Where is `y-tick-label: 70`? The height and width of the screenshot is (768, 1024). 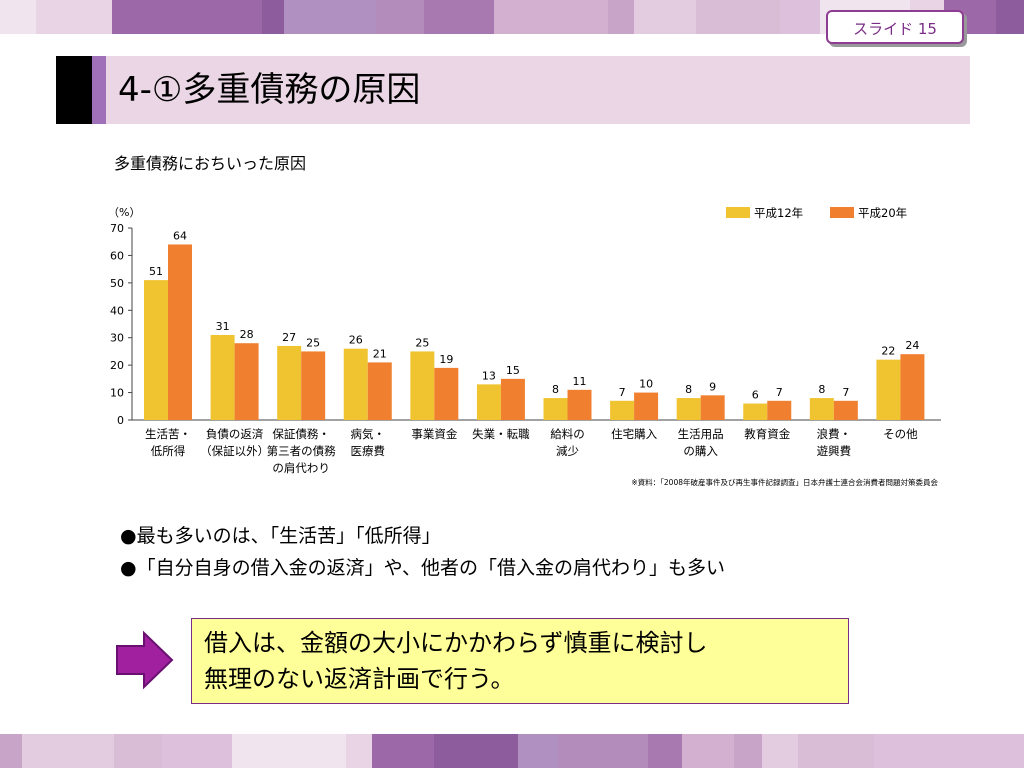 y-tick-label: 70 is located at coordinates (117, 228).